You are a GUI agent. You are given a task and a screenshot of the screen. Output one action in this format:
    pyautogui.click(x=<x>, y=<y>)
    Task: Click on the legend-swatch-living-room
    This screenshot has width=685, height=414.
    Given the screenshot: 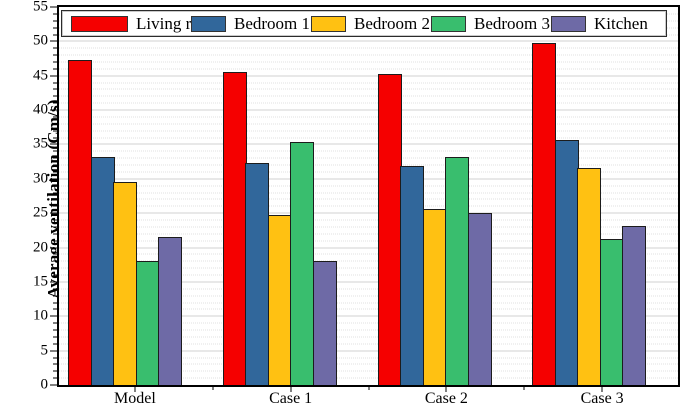 What is the action you would take?
    pyautogui.click(x=99, y=23)
    